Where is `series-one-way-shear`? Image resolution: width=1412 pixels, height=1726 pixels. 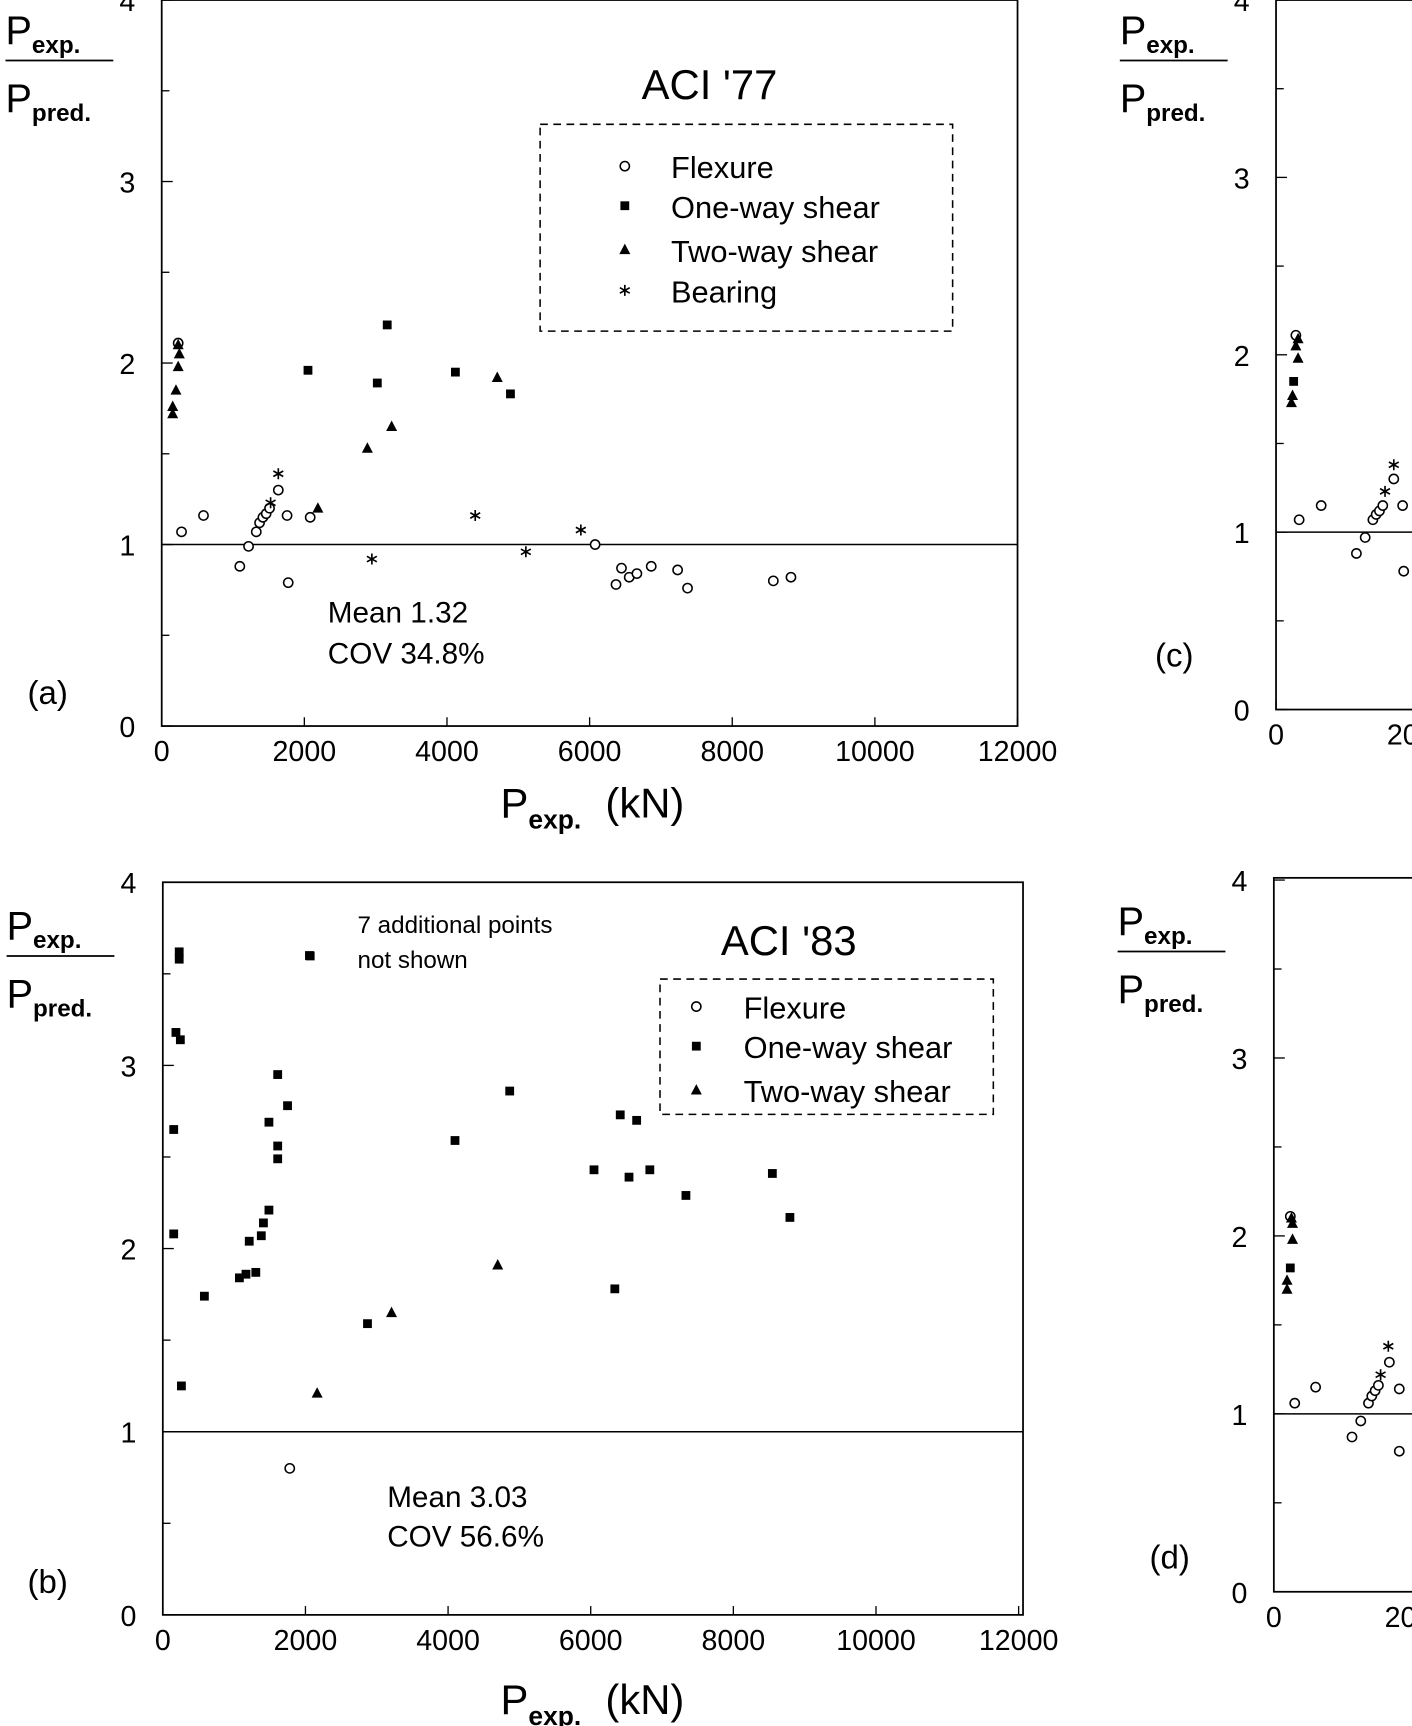
series-one-way-shear is located at coordinates (409, 359).